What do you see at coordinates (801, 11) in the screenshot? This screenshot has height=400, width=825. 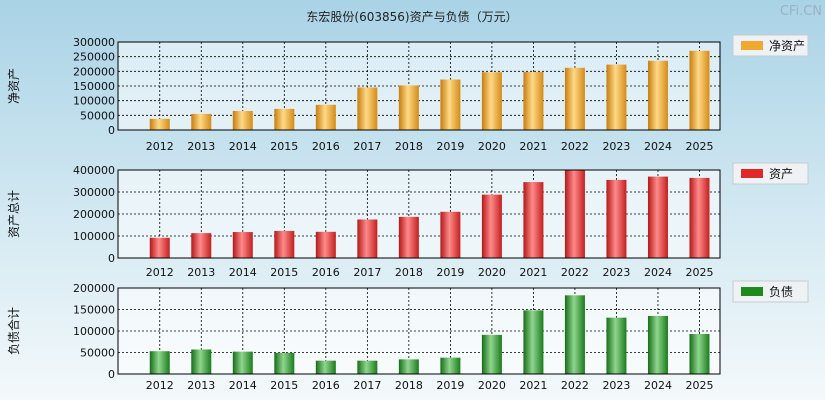 I see `brand-watermark: CFi.CN` at bounding box center [801, 11].